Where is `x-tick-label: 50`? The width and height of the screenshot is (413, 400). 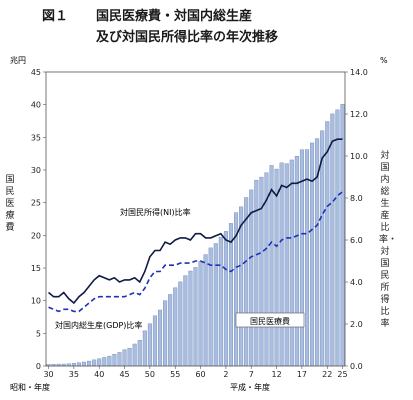
x-tick-label: 50 is located at coordinates (150, 374).